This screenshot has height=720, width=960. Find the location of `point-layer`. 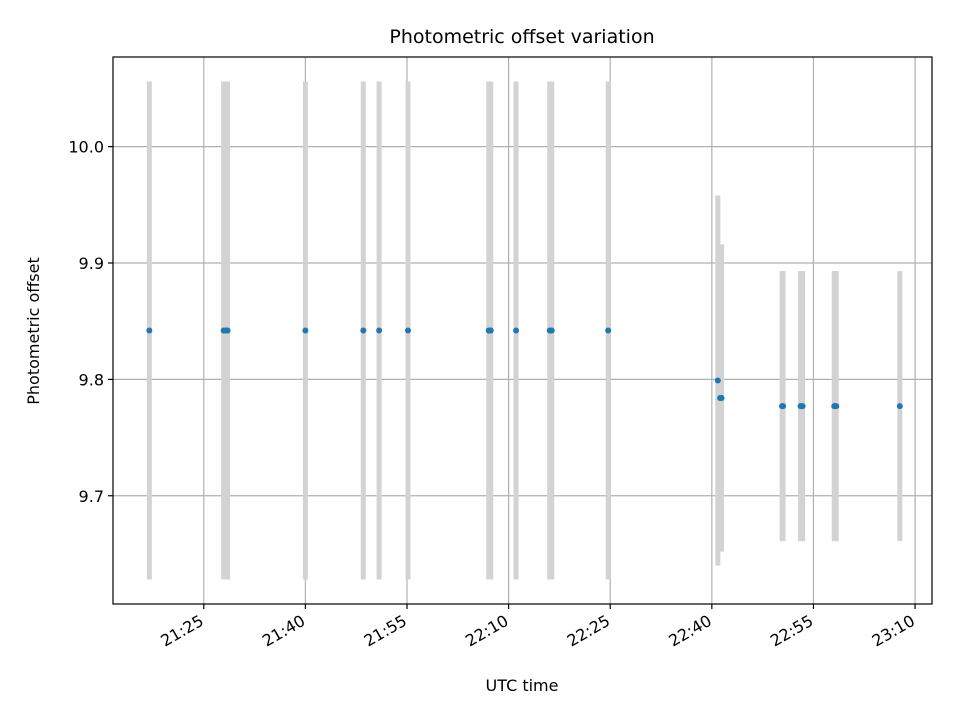

point-layer is located at coordinates (524, 368).